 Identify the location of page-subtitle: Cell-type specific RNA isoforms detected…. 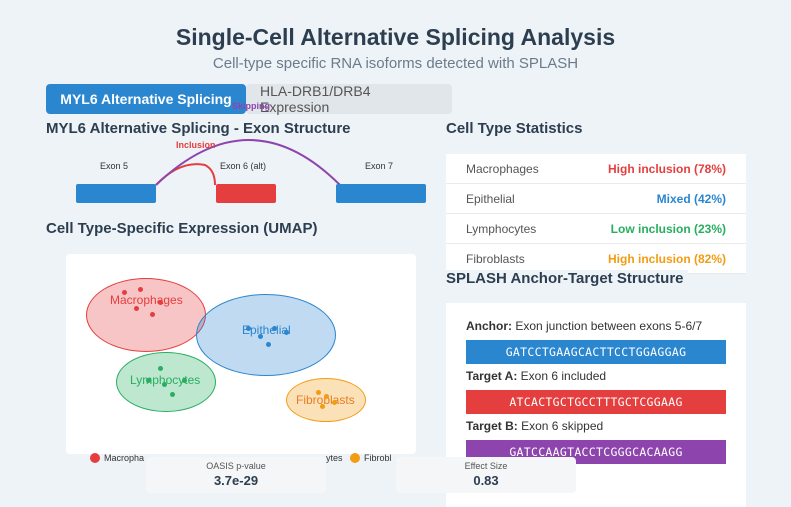
(395, 63).